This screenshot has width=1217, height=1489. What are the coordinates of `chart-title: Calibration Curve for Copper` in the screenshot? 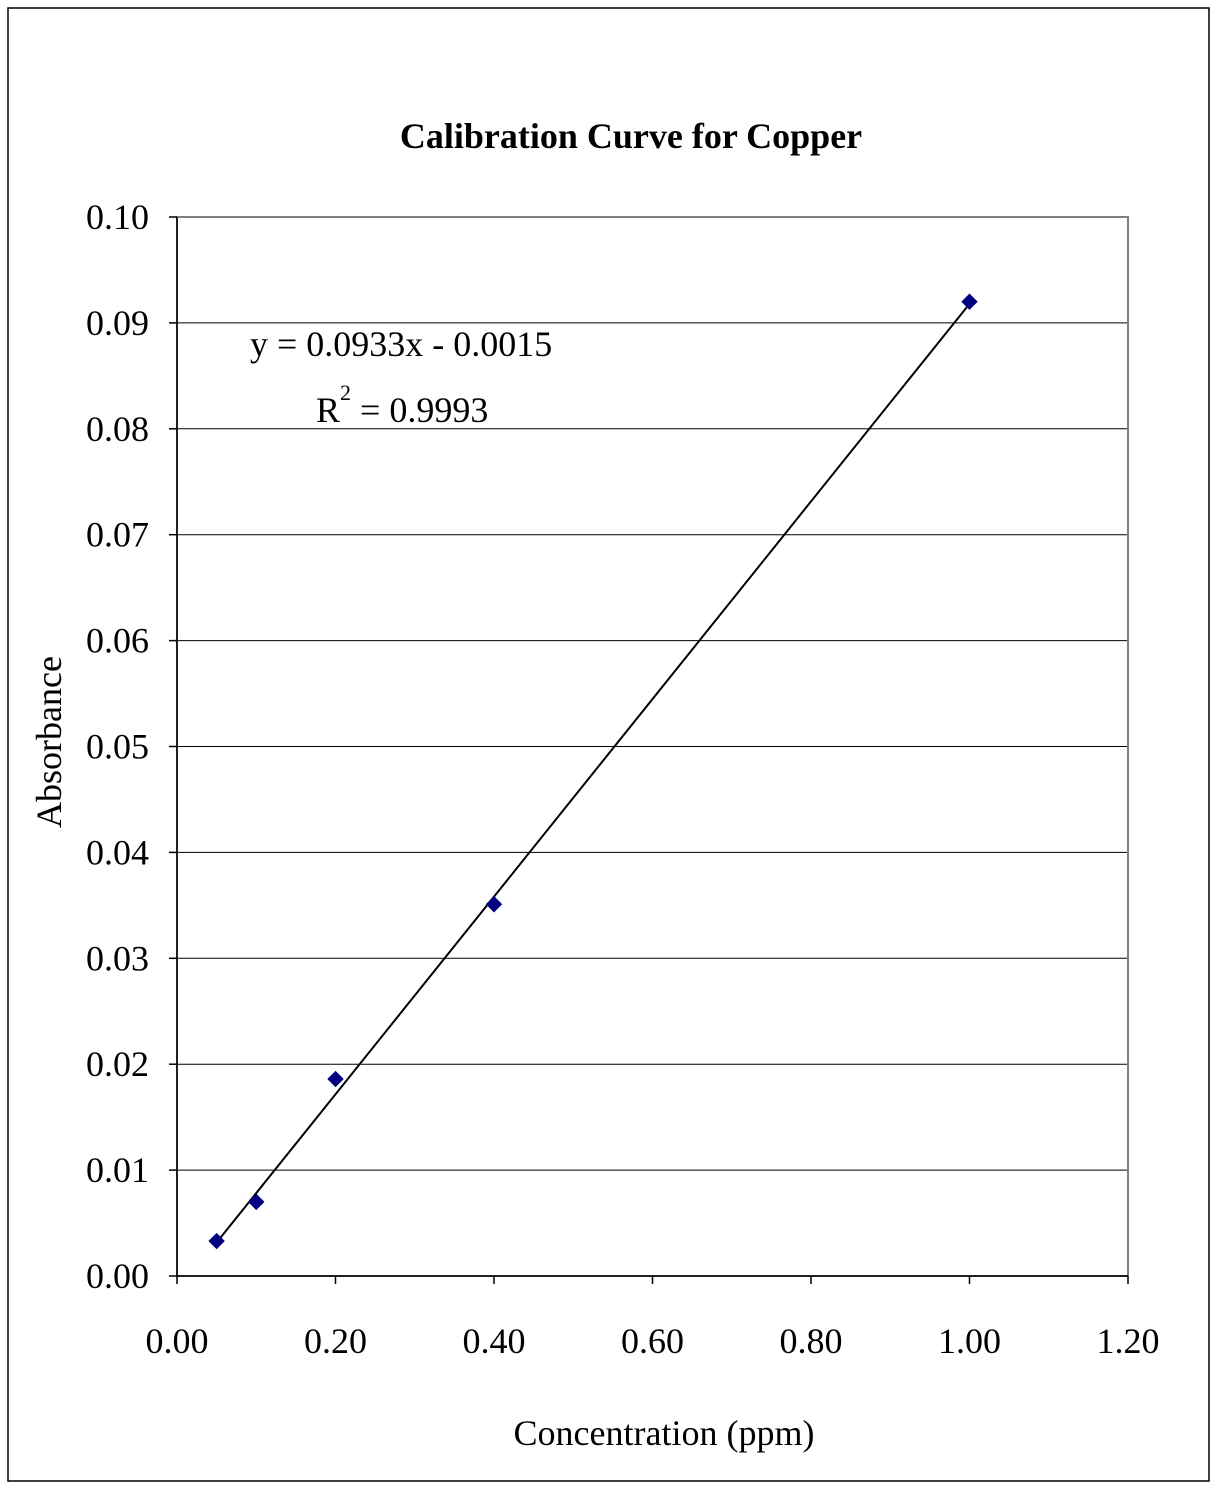 It's located at (631, 136).